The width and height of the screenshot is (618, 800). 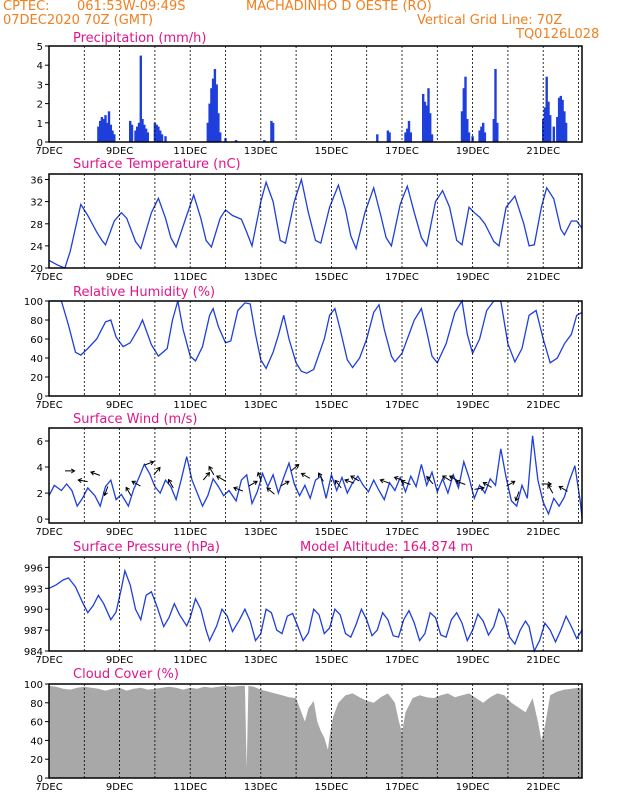 I want to click on source-label: CPTEC:, so click(x=26, y=7).